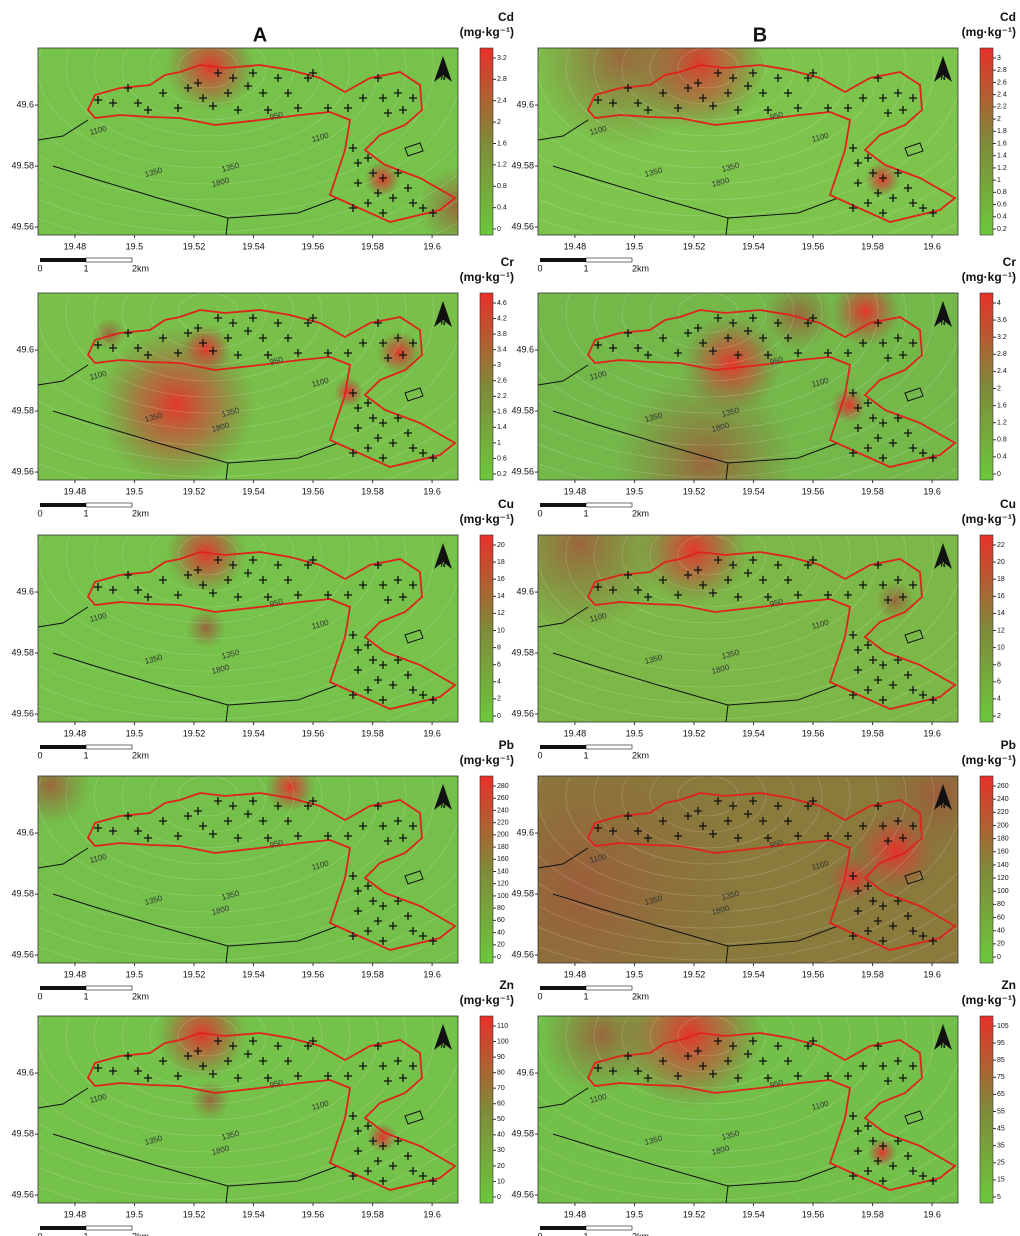 Image resolution: width=1020 pixels, height=1236 pixels. What do you see at coordinates (109, 1228) in the screenshot?
I see `scale-bar-white` at bounding box center [109, 1228].